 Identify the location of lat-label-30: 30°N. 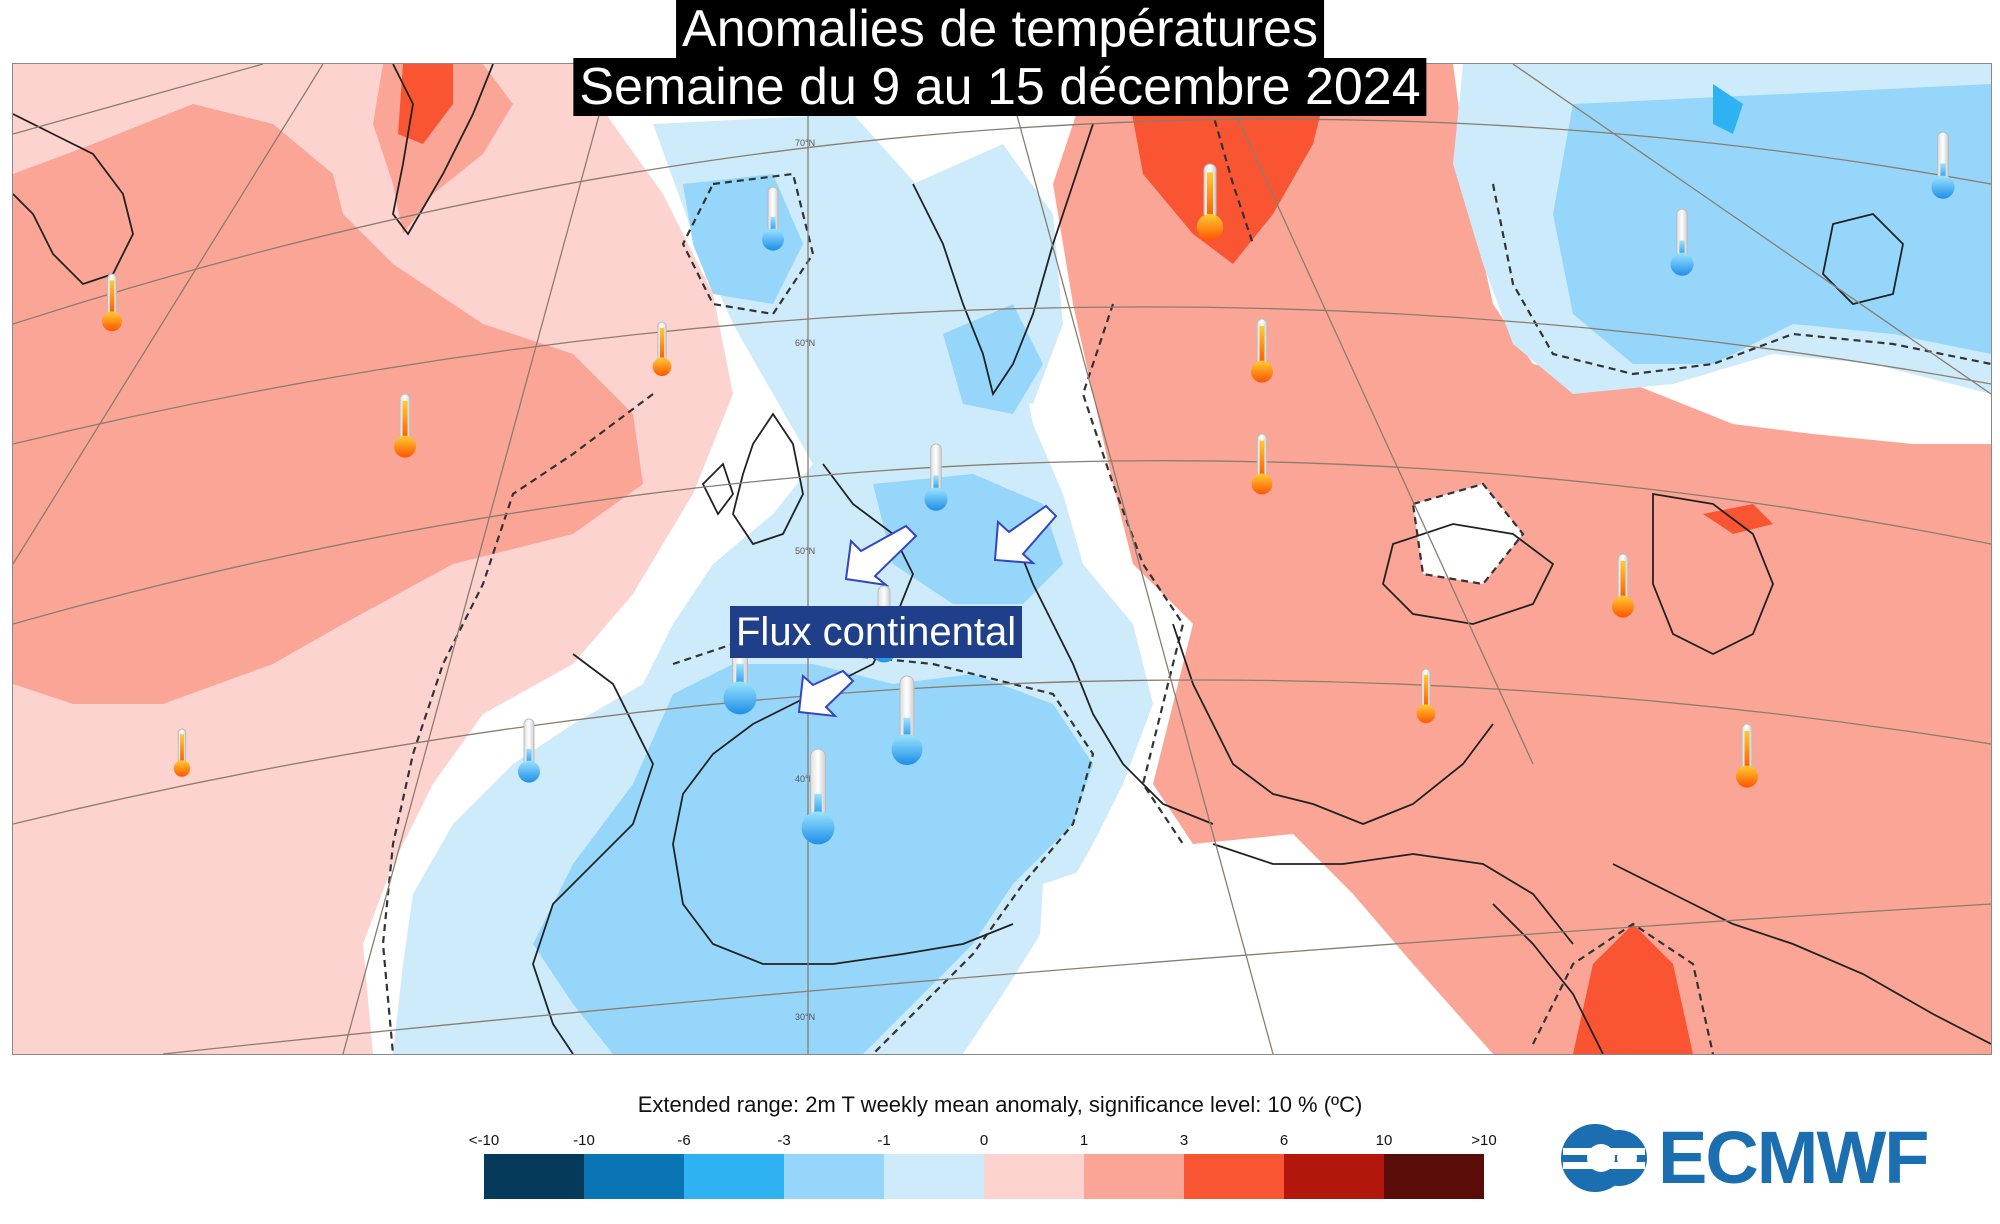
(805, 1017).